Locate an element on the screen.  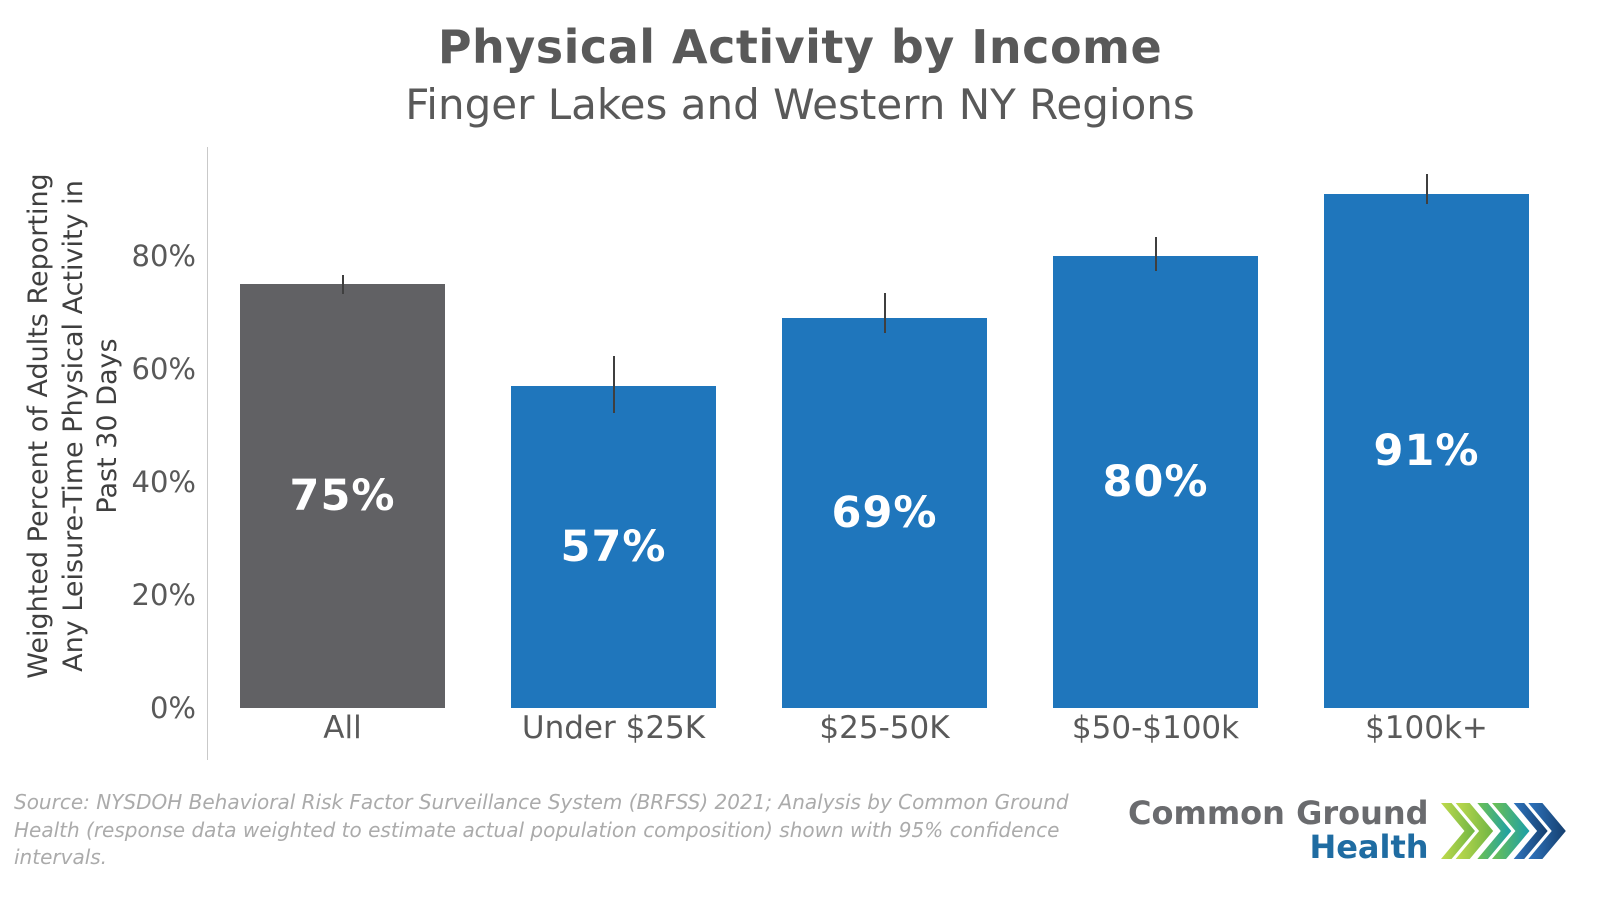
logo-text: Common Ground Health is located at coordinates (1278, 830).